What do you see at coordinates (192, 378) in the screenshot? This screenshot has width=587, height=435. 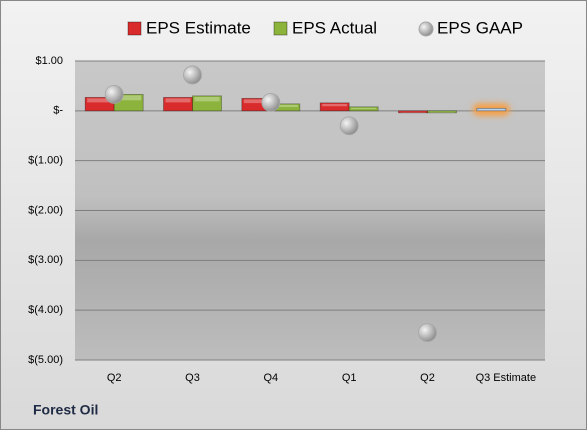 I see `x-tick-label: Q3` at bounding box center [192, 378].